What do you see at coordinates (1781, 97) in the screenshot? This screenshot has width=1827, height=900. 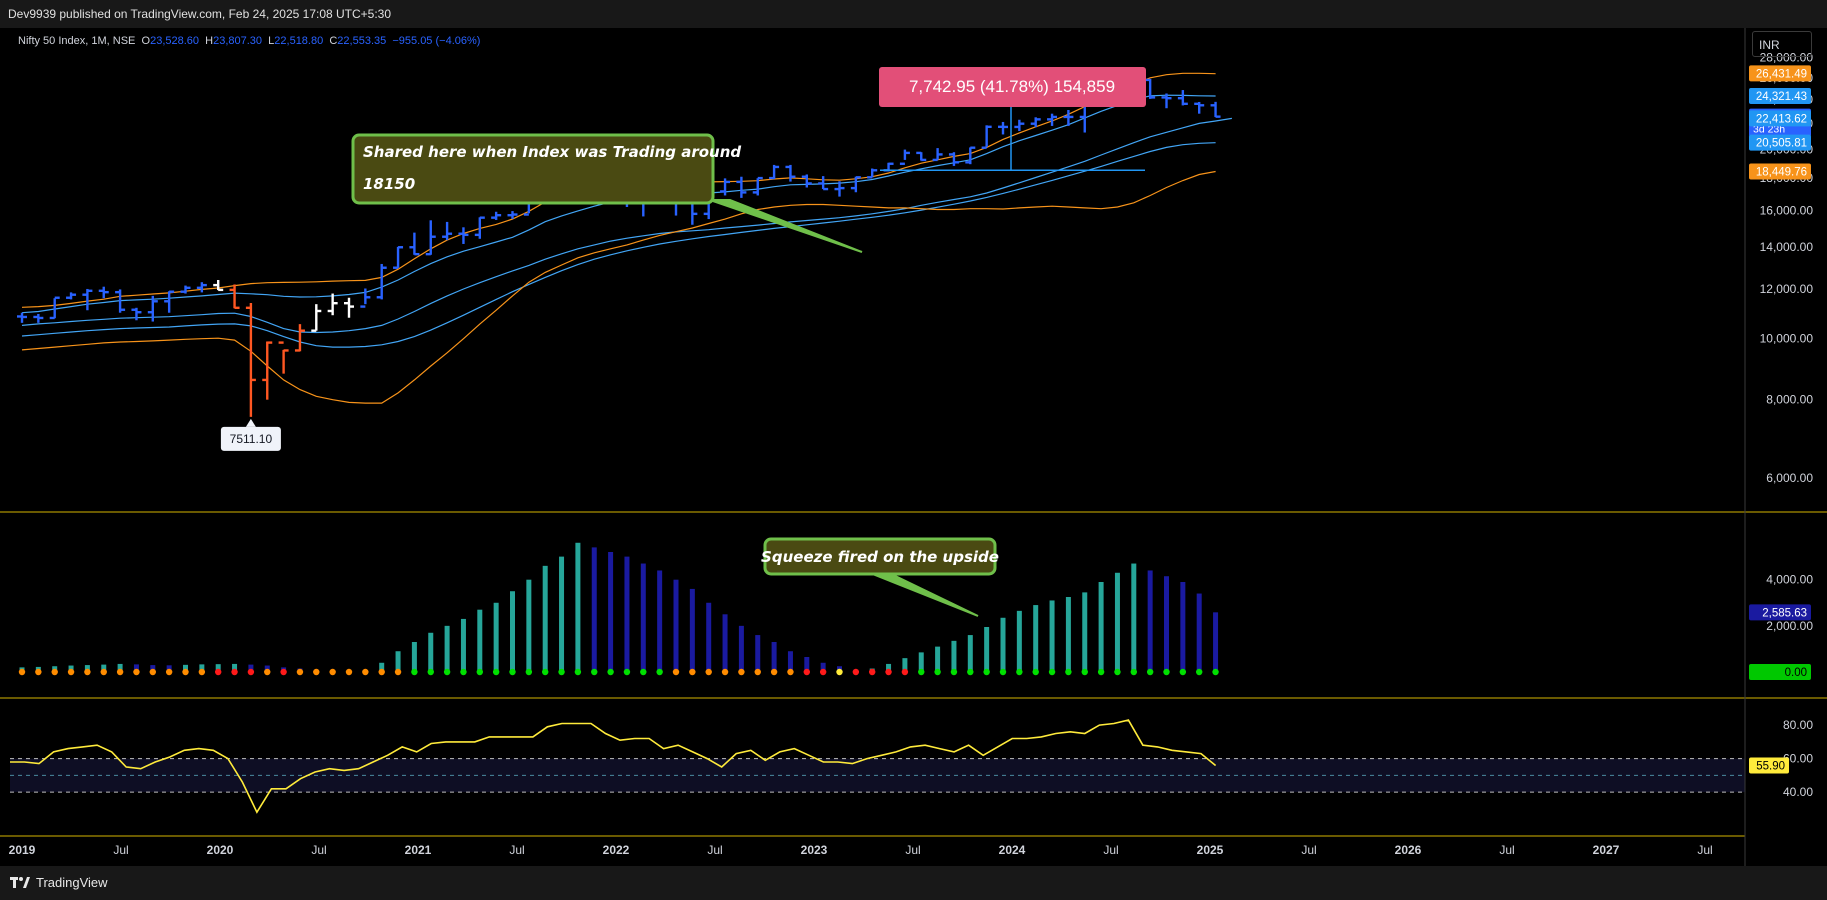 I see `price-badge-label: 24,321.43` at bounding box center [1781, 97].